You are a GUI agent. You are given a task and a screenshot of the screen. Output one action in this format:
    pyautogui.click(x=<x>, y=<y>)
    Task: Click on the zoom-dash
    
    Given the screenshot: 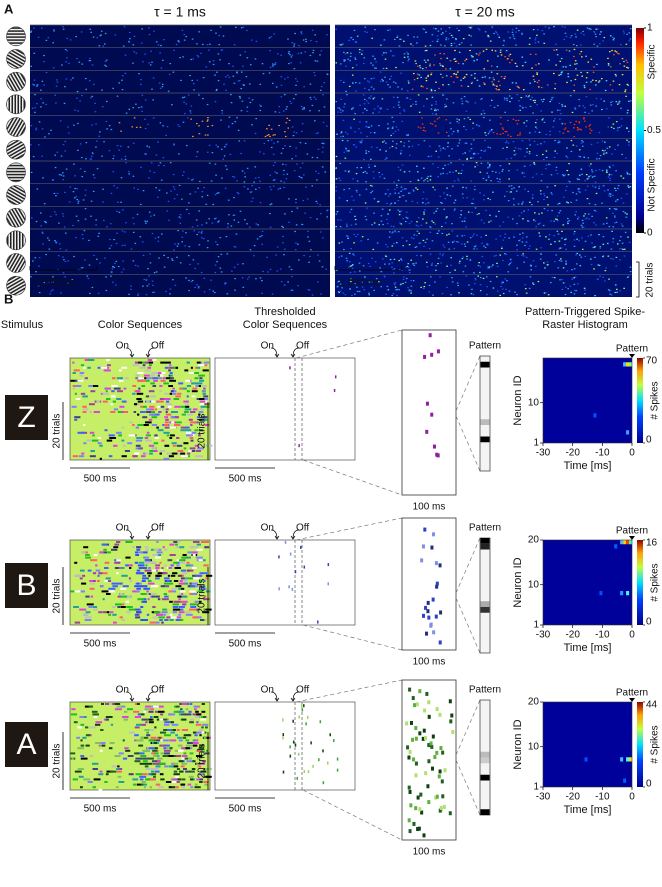 What is the action you would take?
    pyautogui.click(x=445, y=770)
    